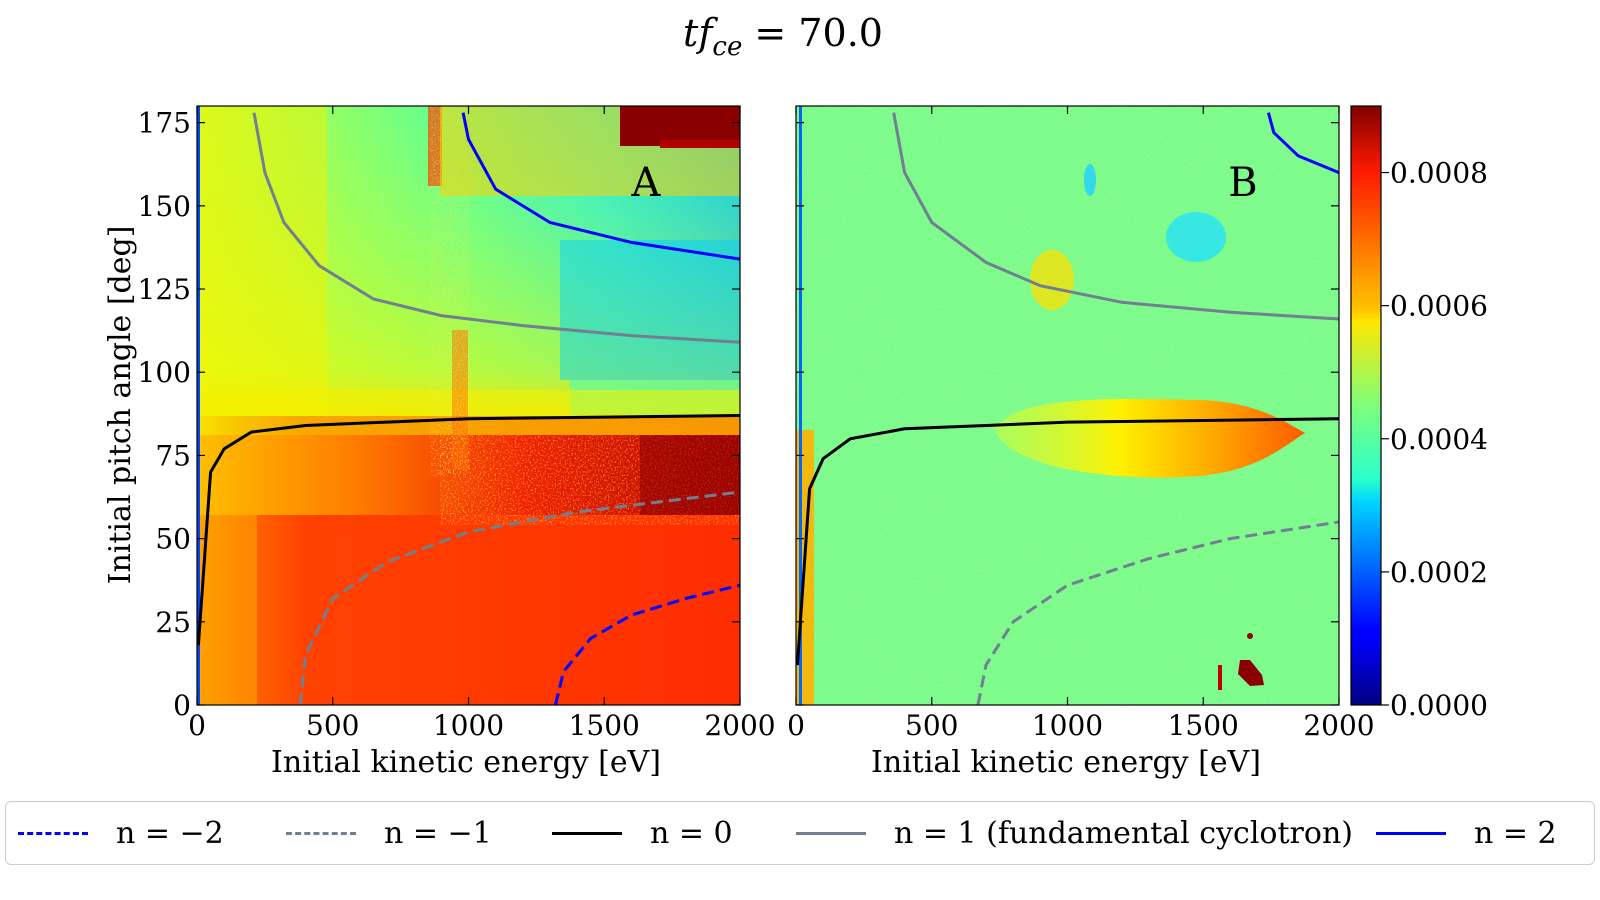 Image resolution: width=1600 pixels, height=900 pixels. What do you see at coordinates (1439, 705) in the screenshot?
I see `colorbar-tick-label: 0.0000` at bounding box center [1439, 705].